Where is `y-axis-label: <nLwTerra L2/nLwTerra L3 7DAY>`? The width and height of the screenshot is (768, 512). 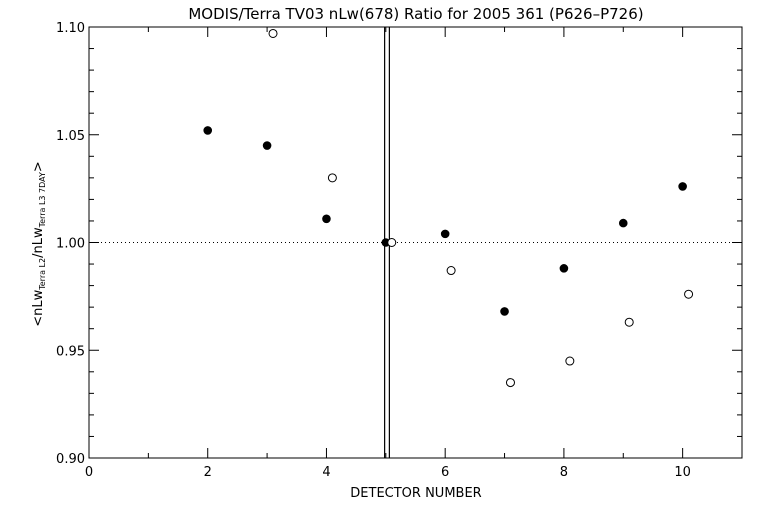 y-axis-label: <nLwTerra L2/nLwTerra L3 7DAY> is located at coordinates (39, 244).